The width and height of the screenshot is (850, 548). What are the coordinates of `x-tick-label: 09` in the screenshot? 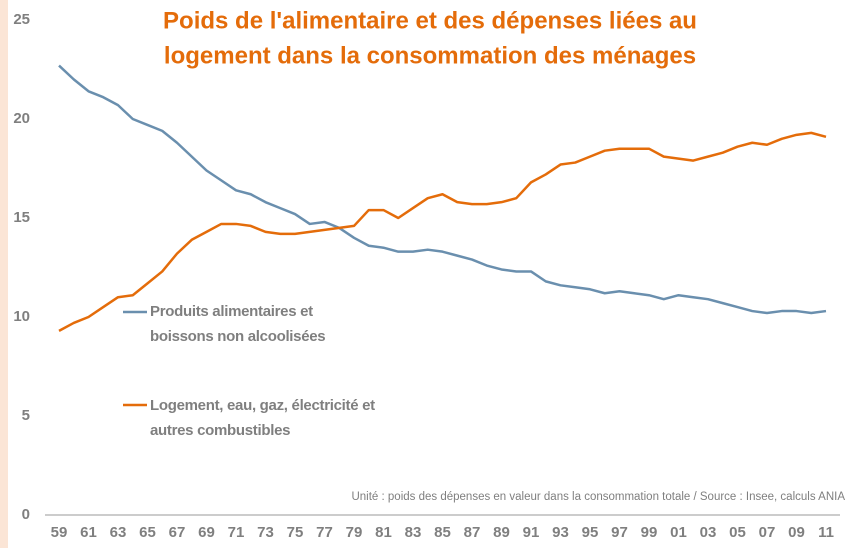 It's located at (796, 532).